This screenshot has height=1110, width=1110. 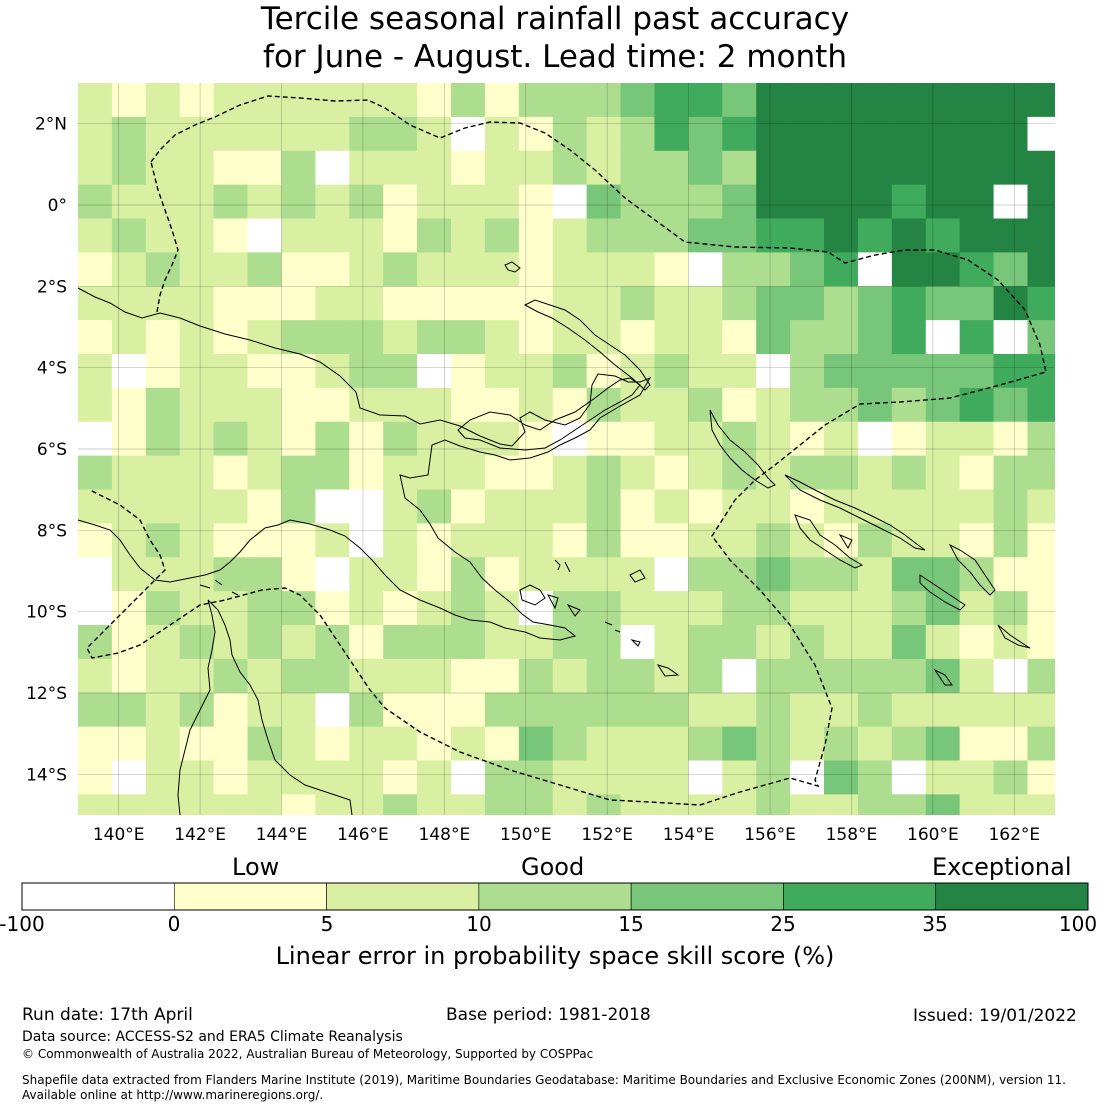 I want to click on longitude-label: 150°E, so click(x=526, y=835).